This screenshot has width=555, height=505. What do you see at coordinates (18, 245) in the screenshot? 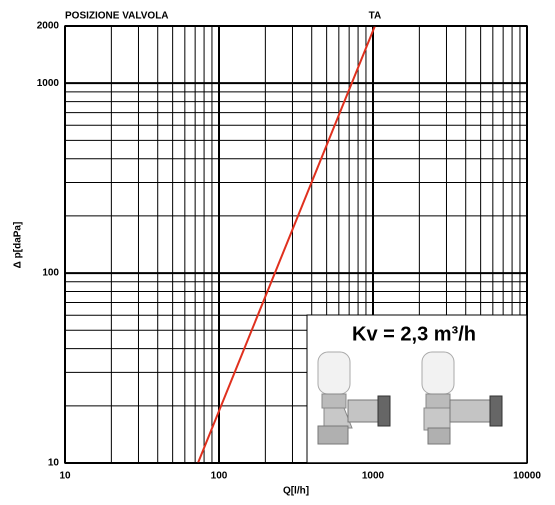
I see `y-axis-label: Δ p[daPa]` at bounding box center [18, 245].